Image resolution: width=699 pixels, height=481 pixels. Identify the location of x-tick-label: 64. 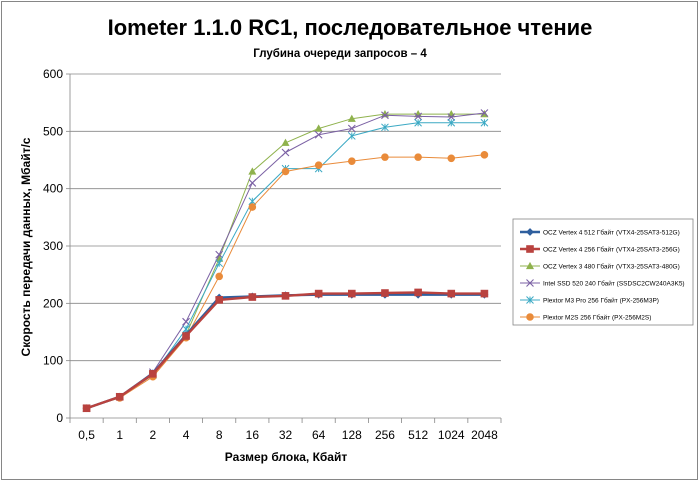
(319, 435).